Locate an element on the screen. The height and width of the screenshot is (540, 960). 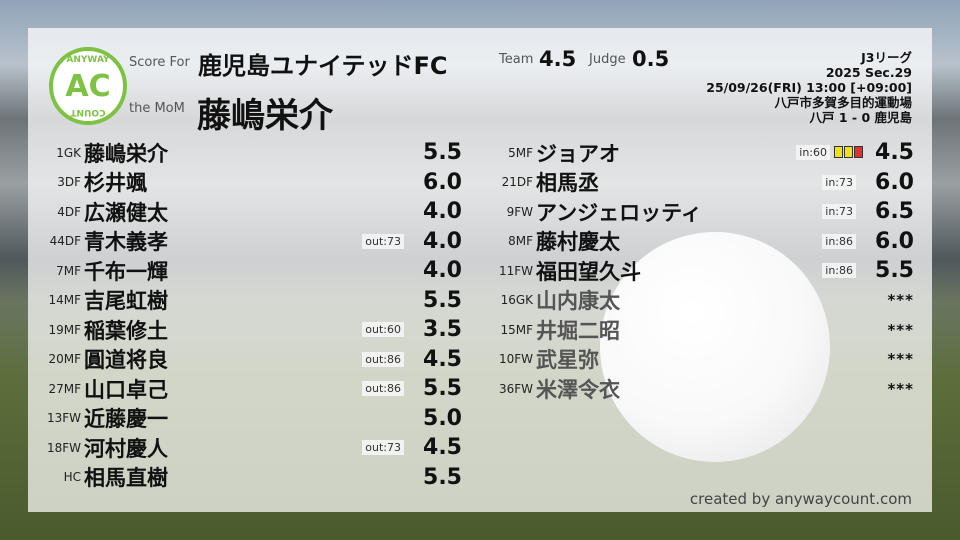
player-number-position: 3DF is located at coordinates (69, 182).